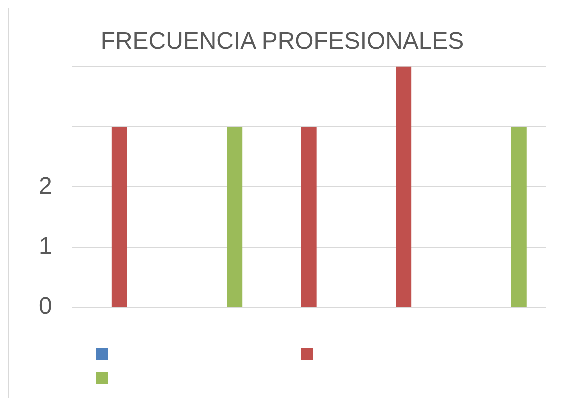  Describe the element at coordinates (282, 42) in the screenshot. I see `chart-title: FRECUENCIA PROFESIONALES` at that location.